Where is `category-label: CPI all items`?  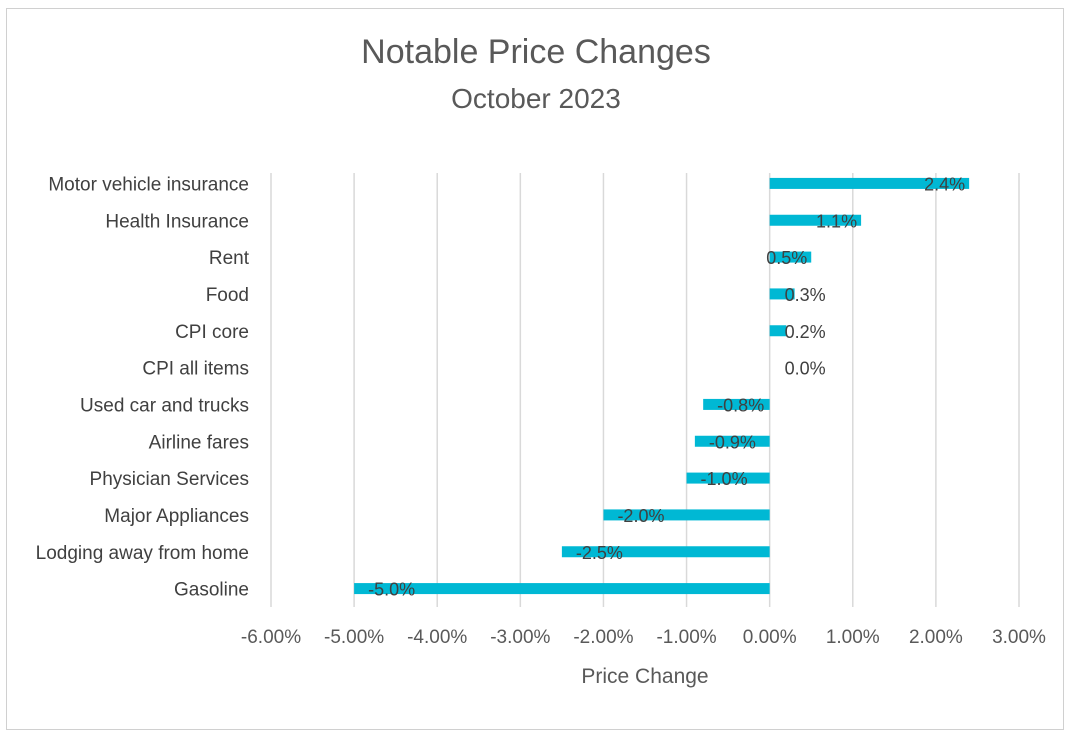
category-label: CPI all items is located at coordinates (195, 369).